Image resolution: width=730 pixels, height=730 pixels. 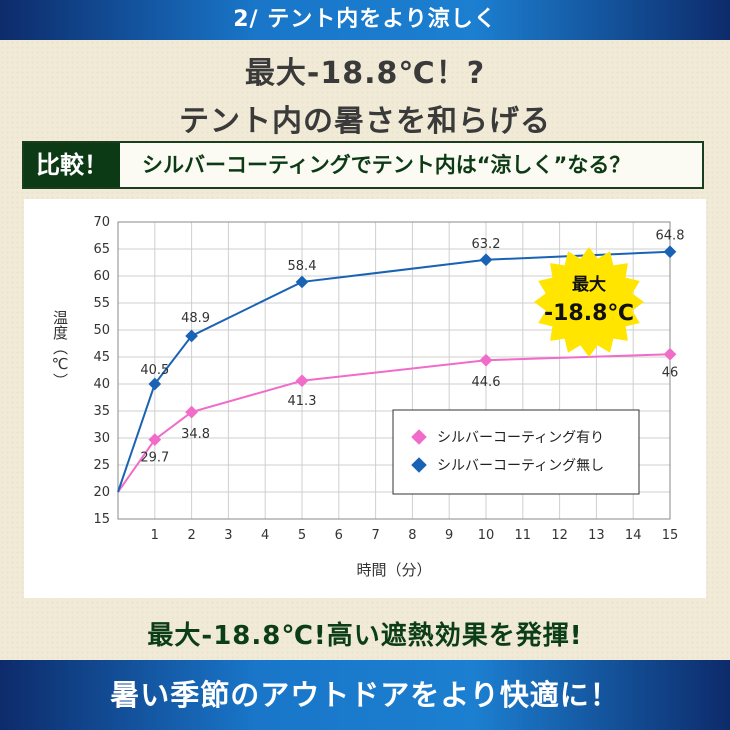 What do you see at coordinates (365, 695) in the screenshot?
I see `bottom-banner: 暑い季節のアウトドアをより快適に！` at bounding box center [365, 695].